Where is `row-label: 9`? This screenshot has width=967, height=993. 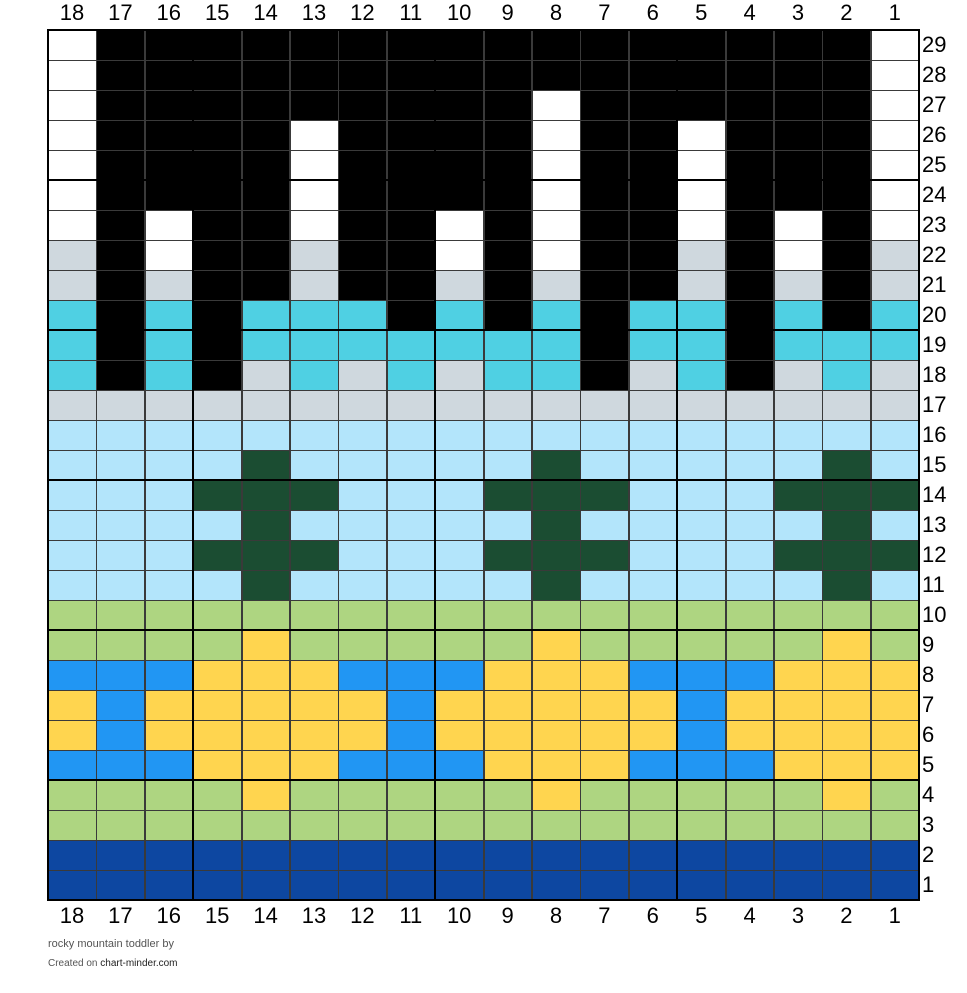 row-label: 9 is located at coordinates (928, 644).